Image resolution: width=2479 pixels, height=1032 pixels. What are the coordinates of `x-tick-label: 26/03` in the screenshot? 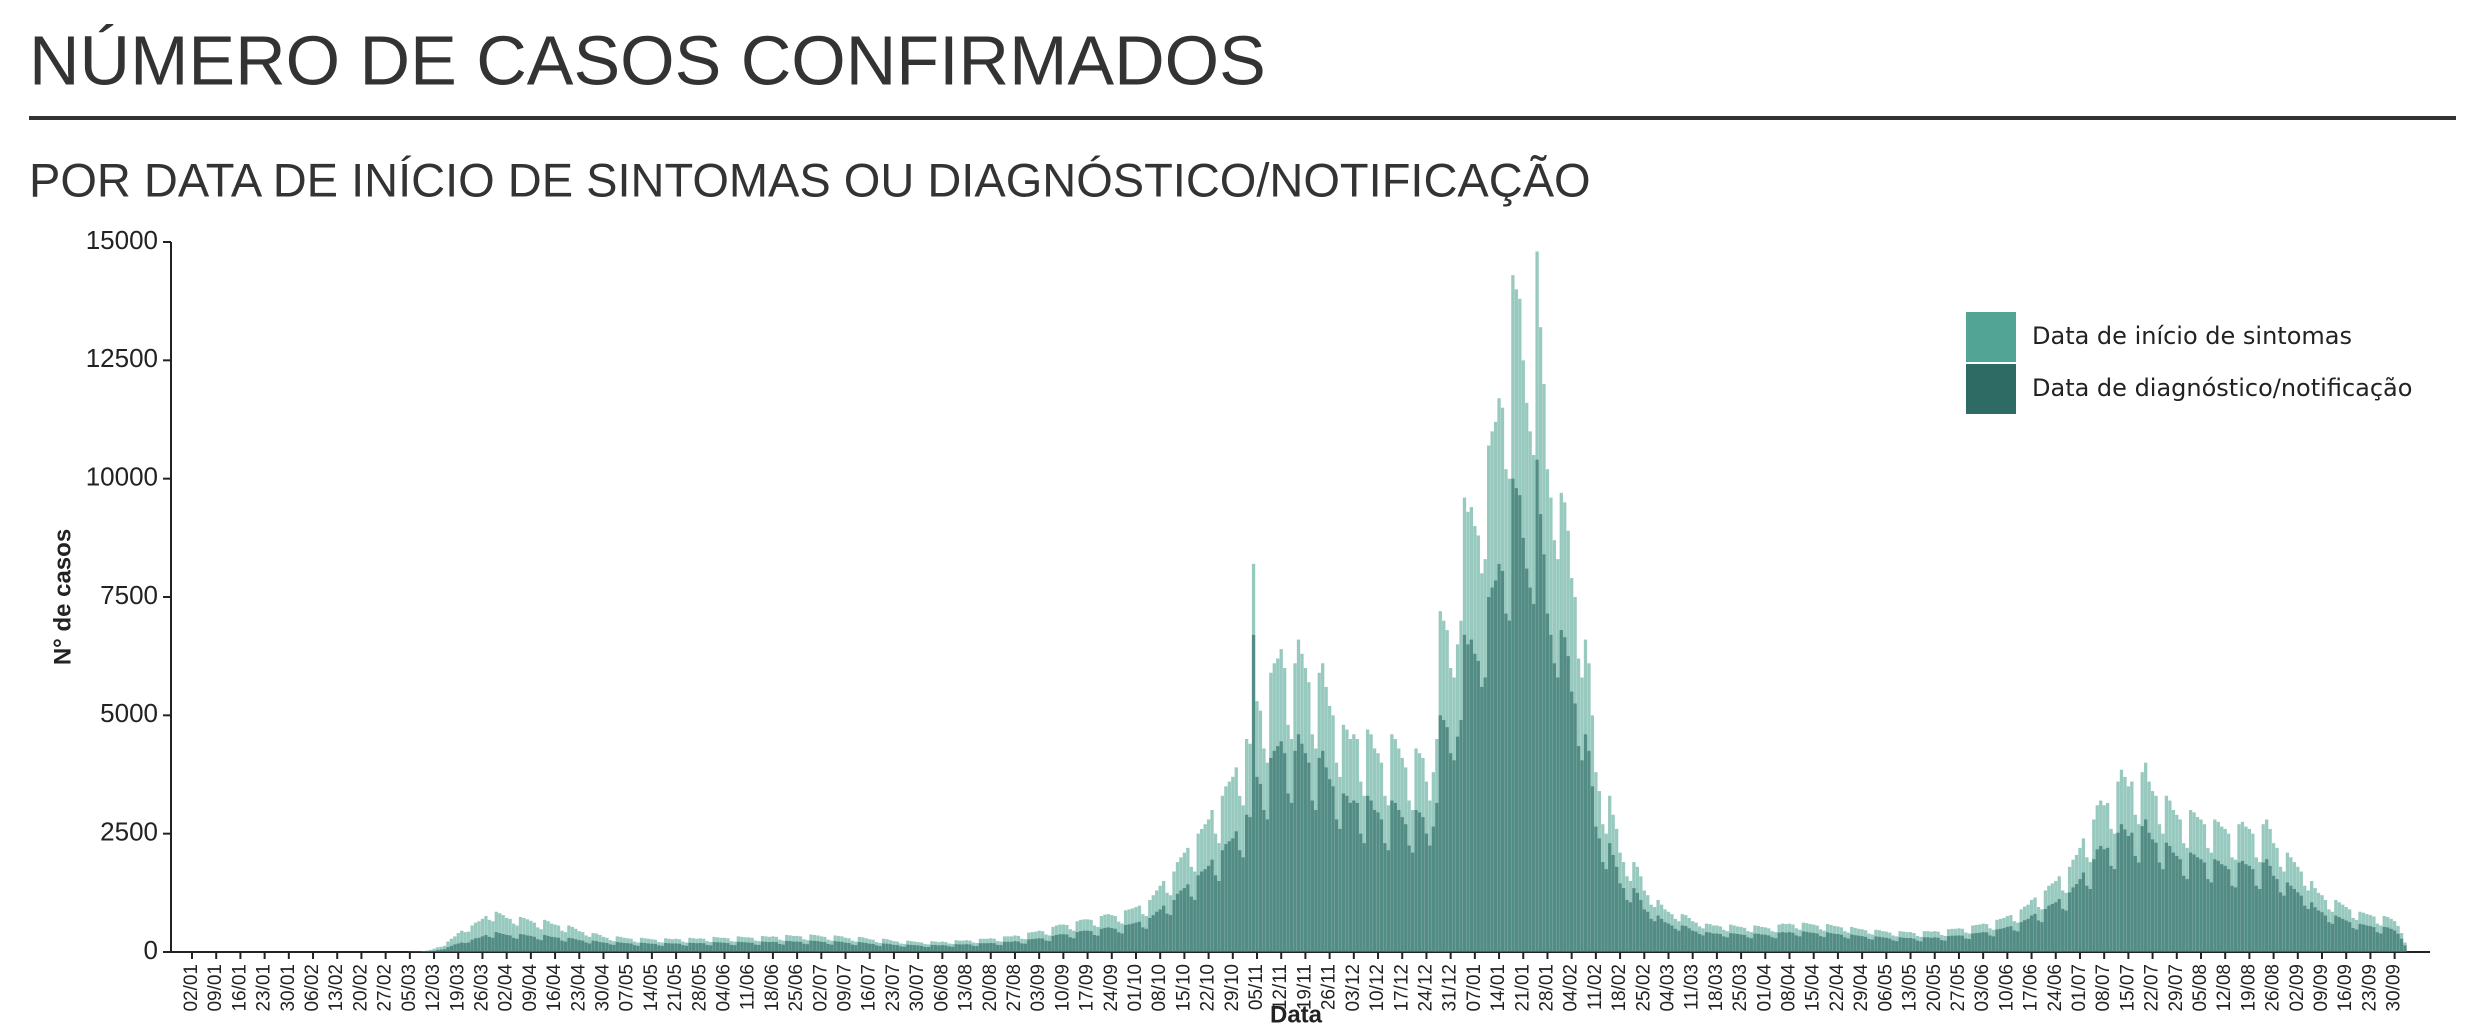 It's located at (481, 988).